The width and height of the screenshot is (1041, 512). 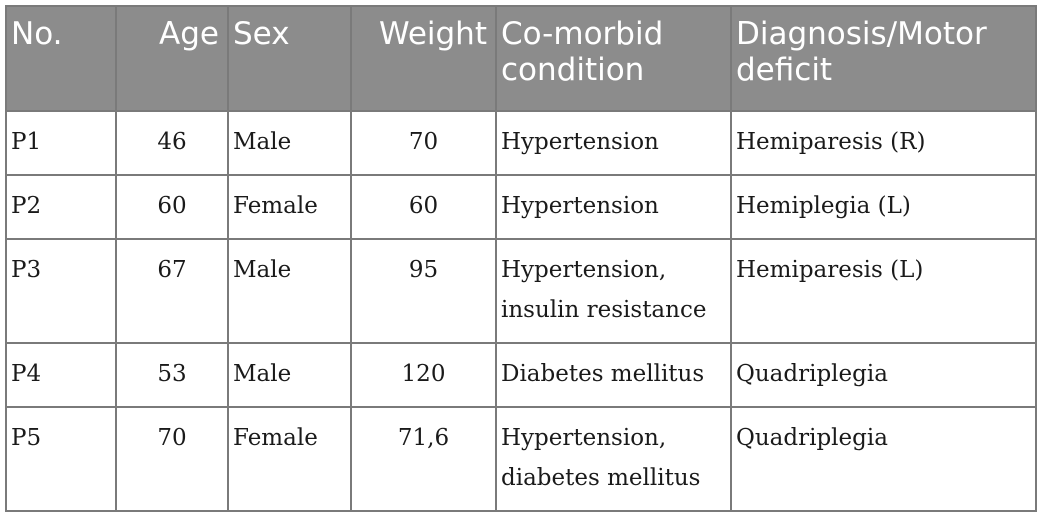 I want to click on cell-age: 70, so click(x=172, y=459).